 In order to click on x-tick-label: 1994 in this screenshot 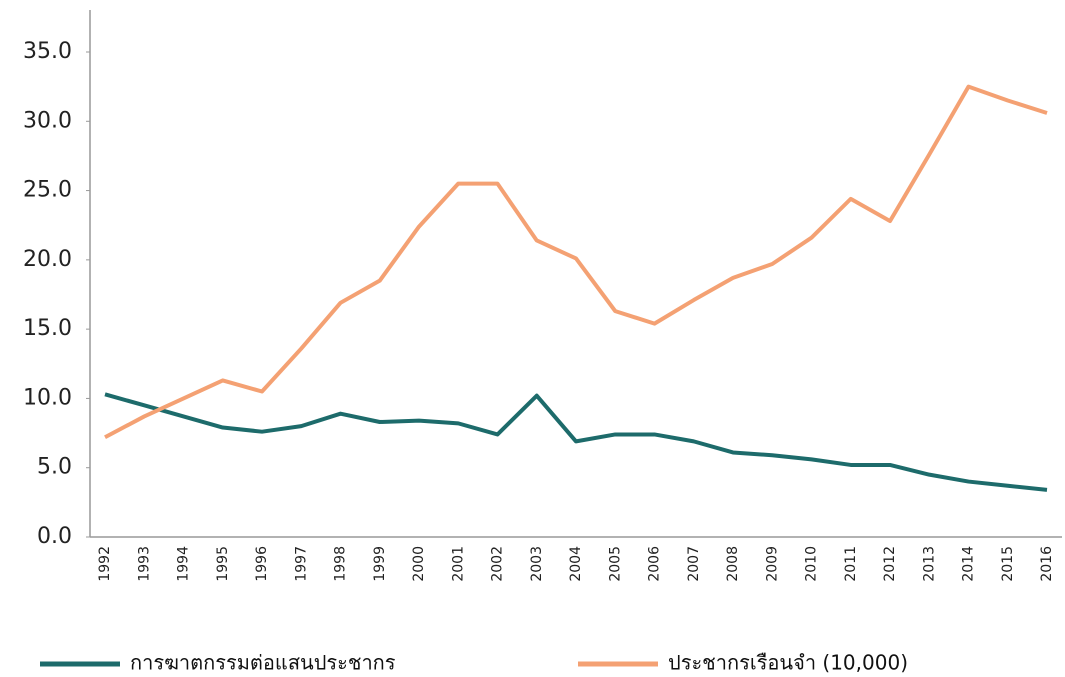, I will do `click(184, 564)`.